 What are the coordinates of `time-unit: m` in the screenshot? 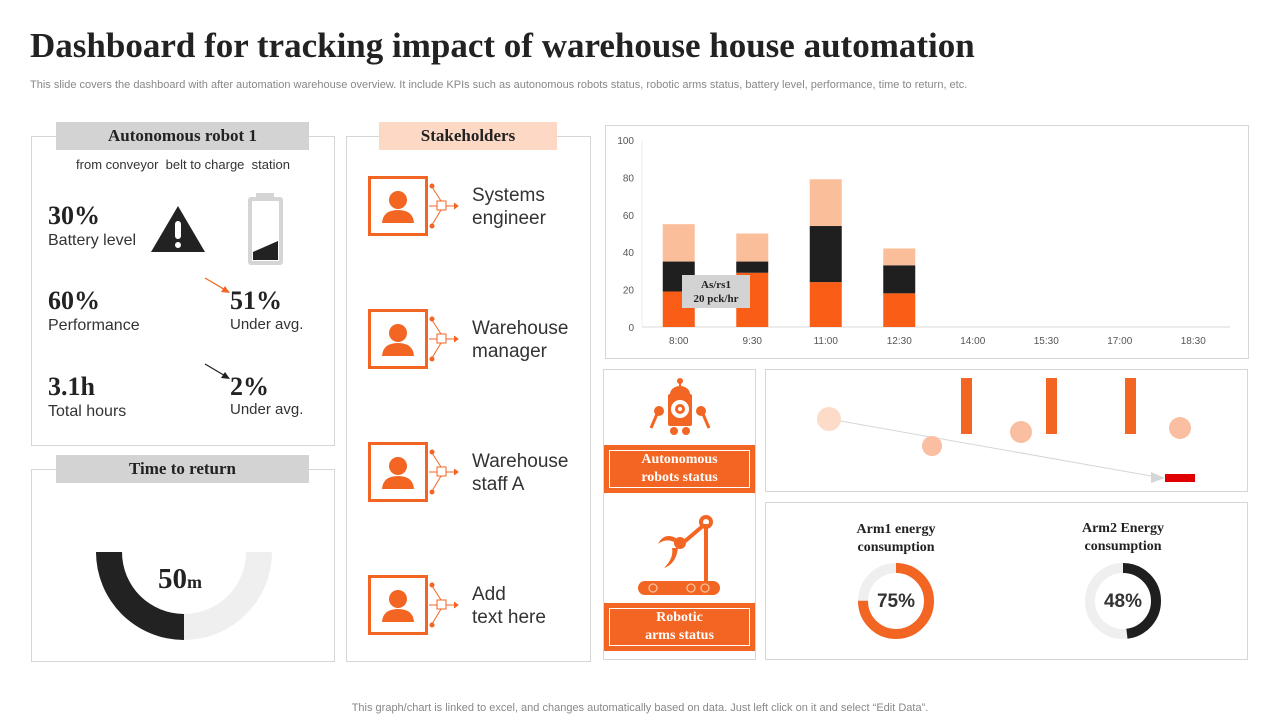 It's located at (194, 582).